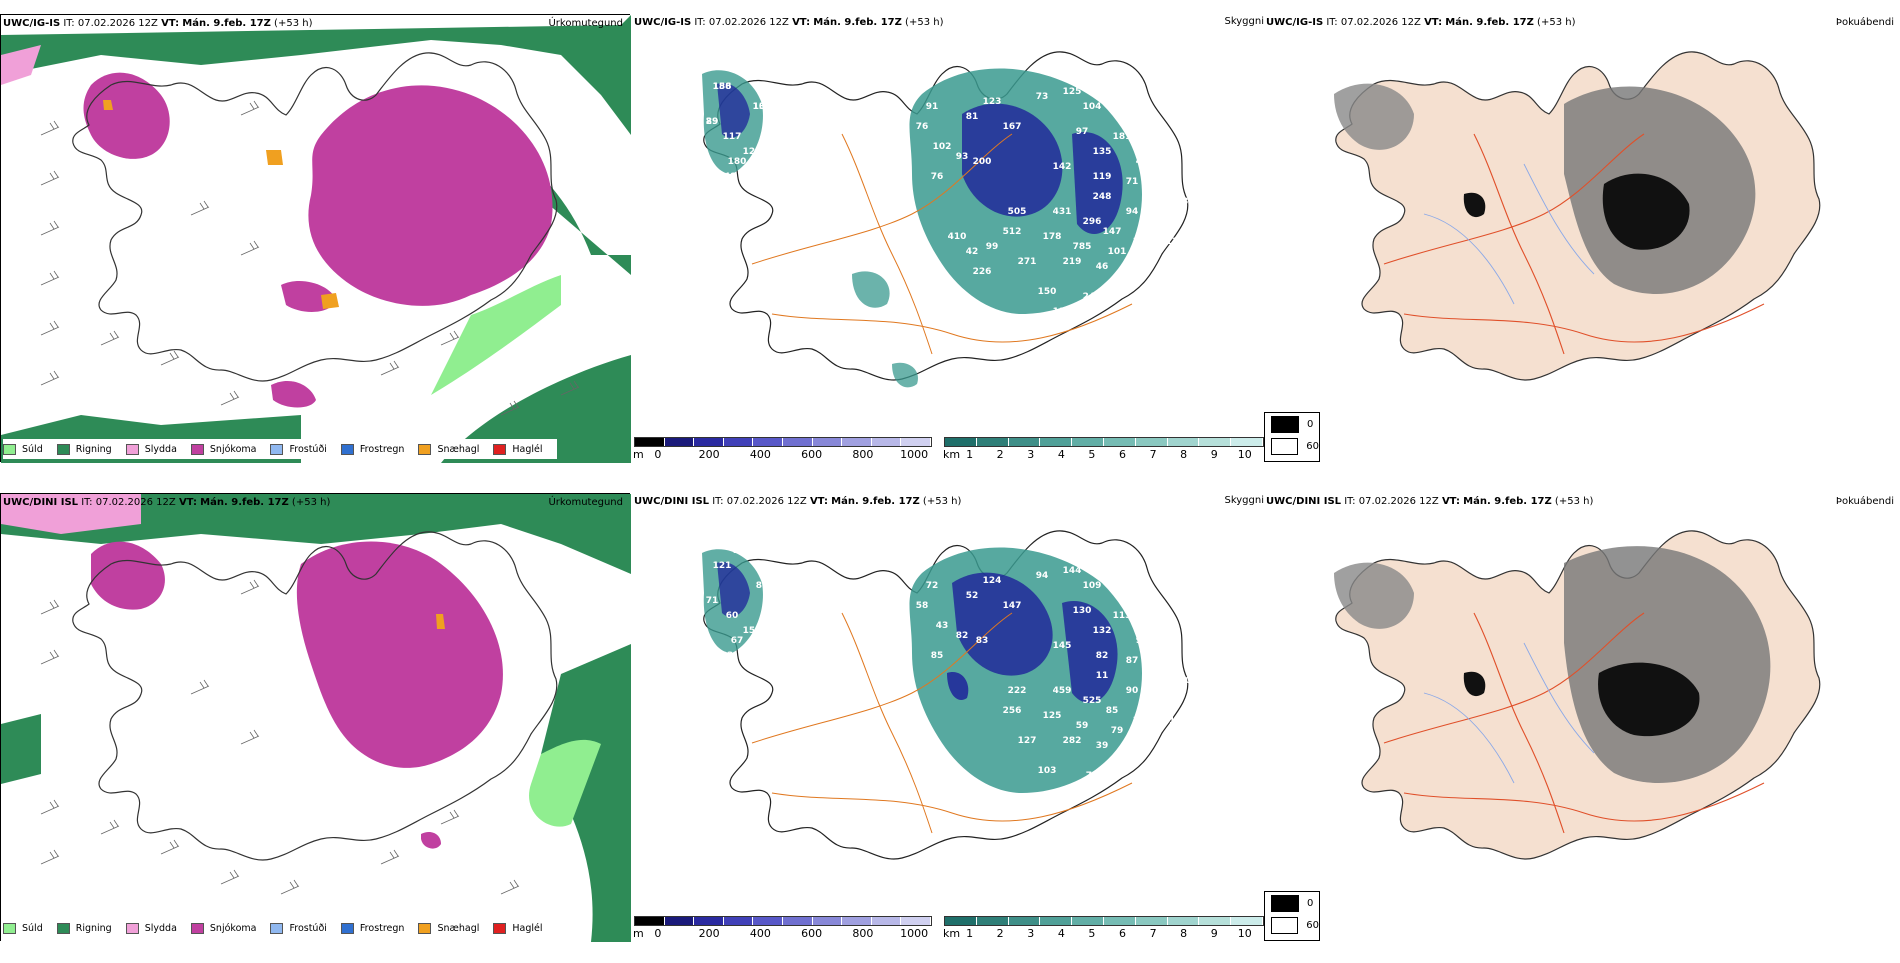 The image size is (1900, 963). I want to click on it-label: IT:, so click(87, 502).